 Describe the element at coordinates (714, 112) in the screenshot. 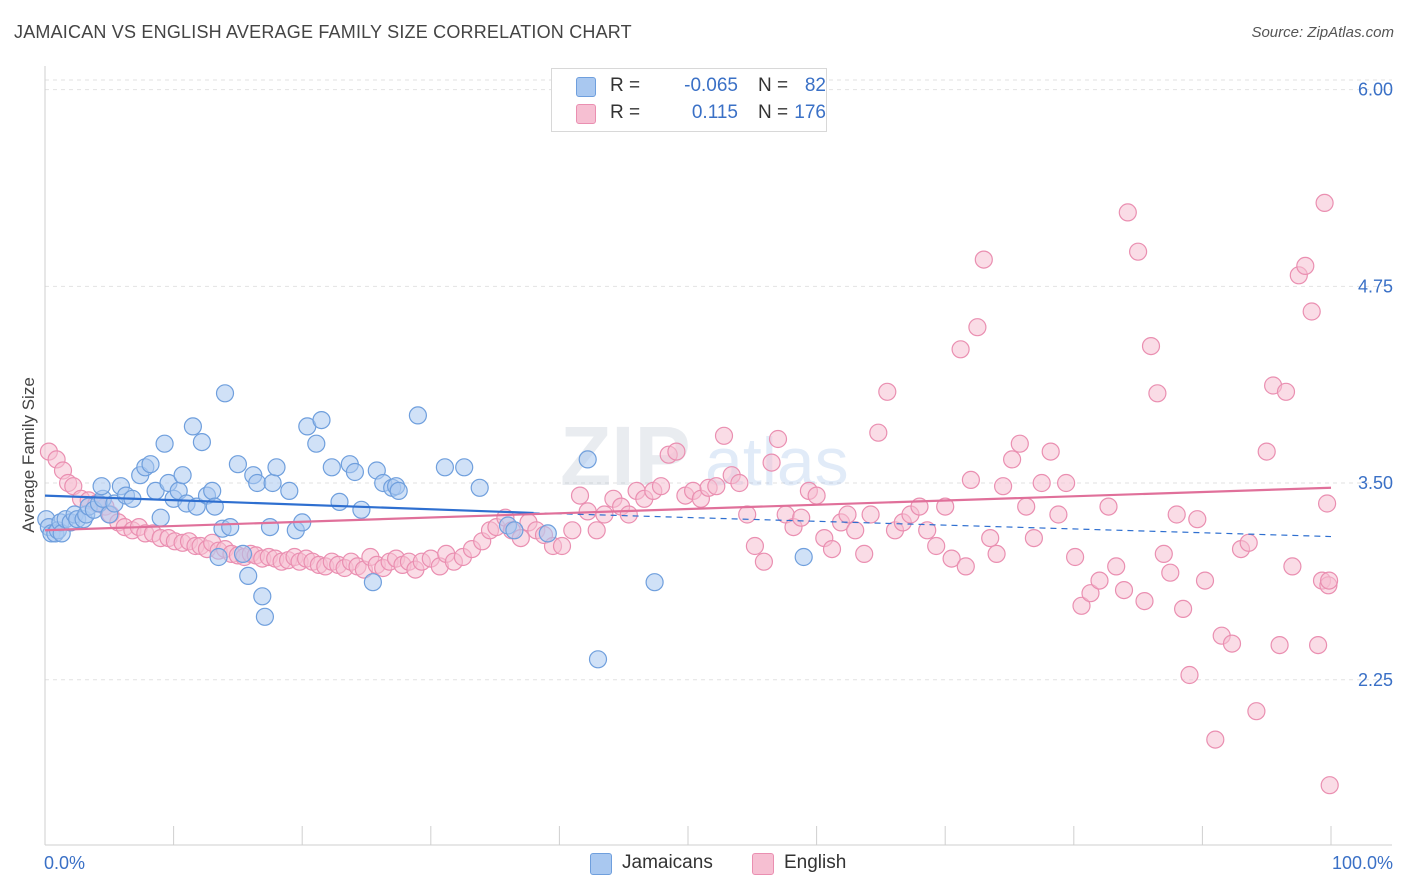

I see `legend-r-value: 0.115` at that location.